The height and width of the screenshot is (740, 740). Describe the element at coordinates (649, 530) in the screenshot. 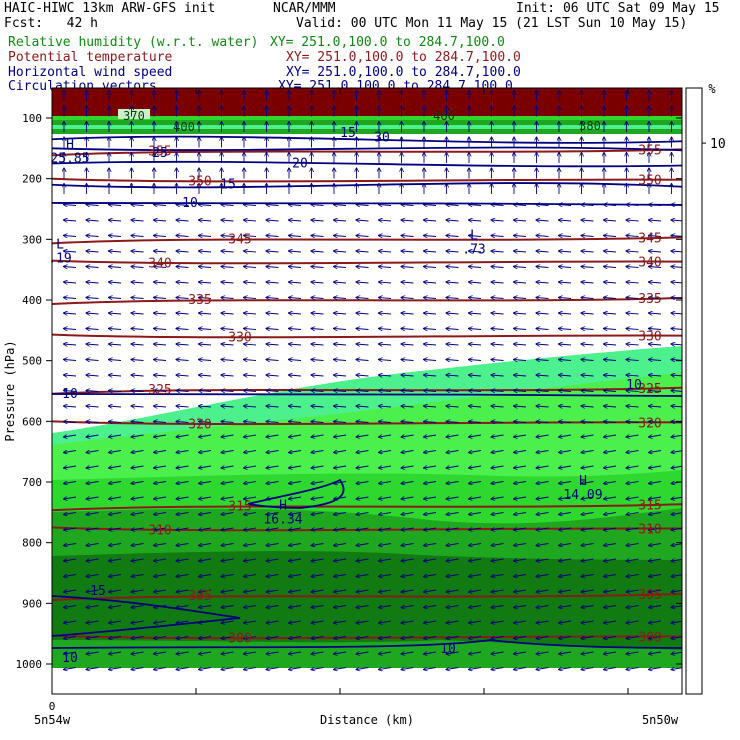

I see `theta-label: 310` at that location.